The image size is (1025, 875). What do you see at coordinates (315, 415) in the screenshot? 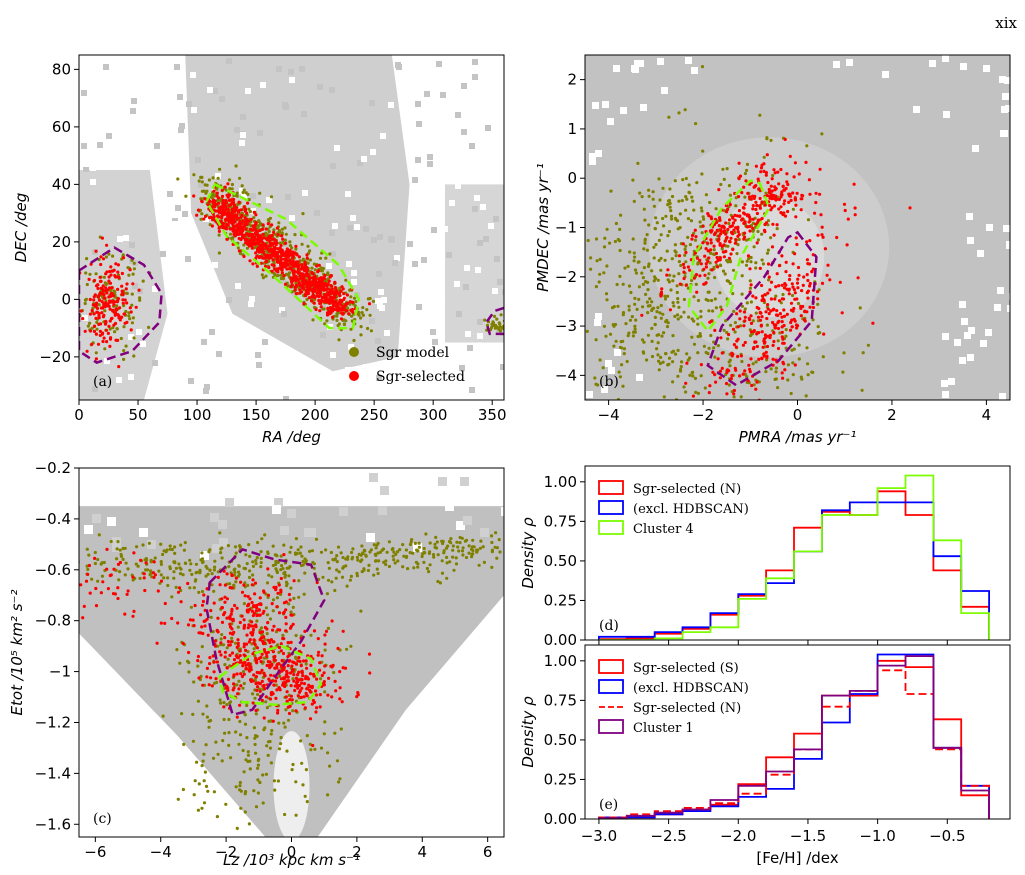
I see `x-tick-label-a: 200` at bounding box center [315, 415].